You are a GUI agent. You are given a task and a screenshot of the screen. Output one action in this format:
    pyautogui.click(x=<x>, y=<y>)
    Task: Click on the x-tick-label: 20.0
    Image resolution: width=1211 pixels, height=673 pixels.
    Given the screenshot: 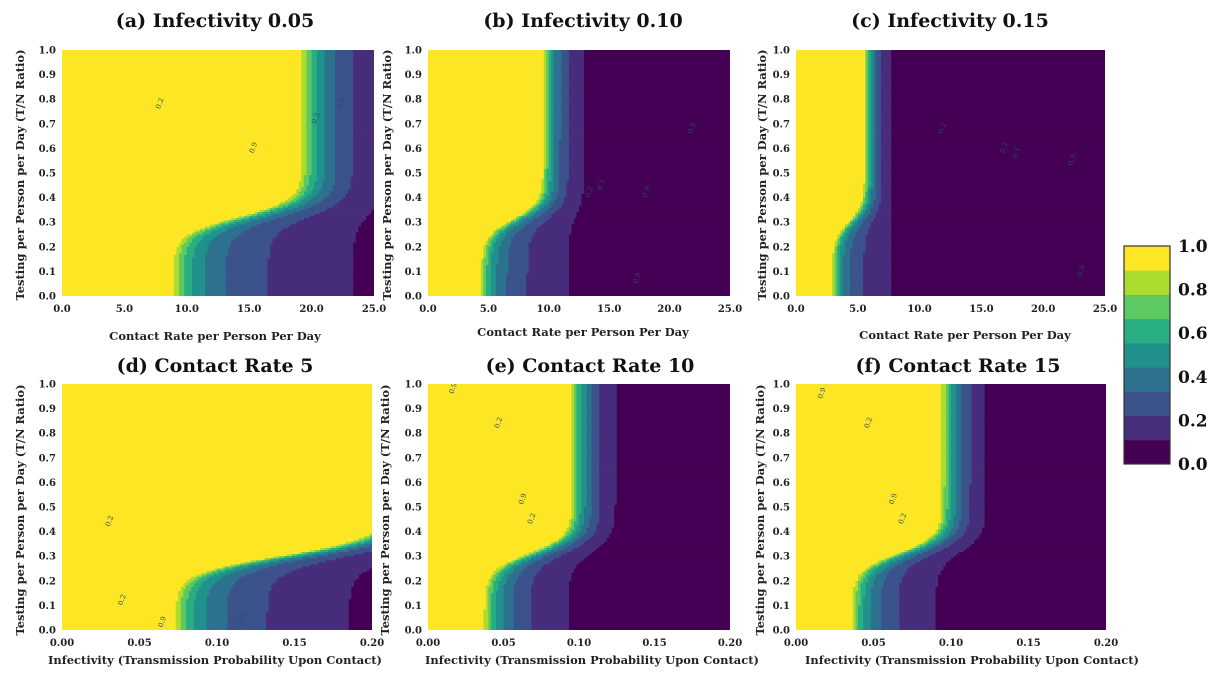 What is the action you would take?
    pyautogui.click(x=669, y=309)
    